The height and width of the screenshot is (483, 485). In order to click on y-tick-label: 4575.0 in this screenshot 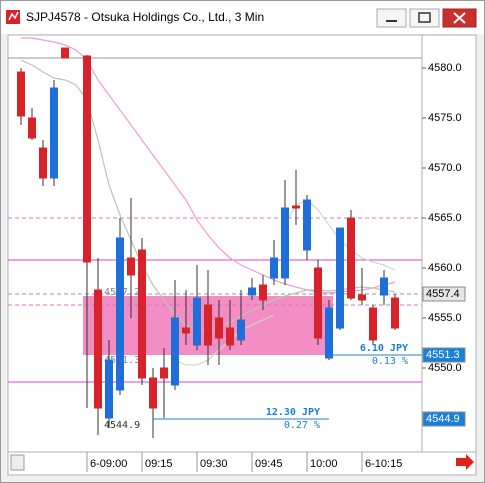, I will do `click(445, 118)`.